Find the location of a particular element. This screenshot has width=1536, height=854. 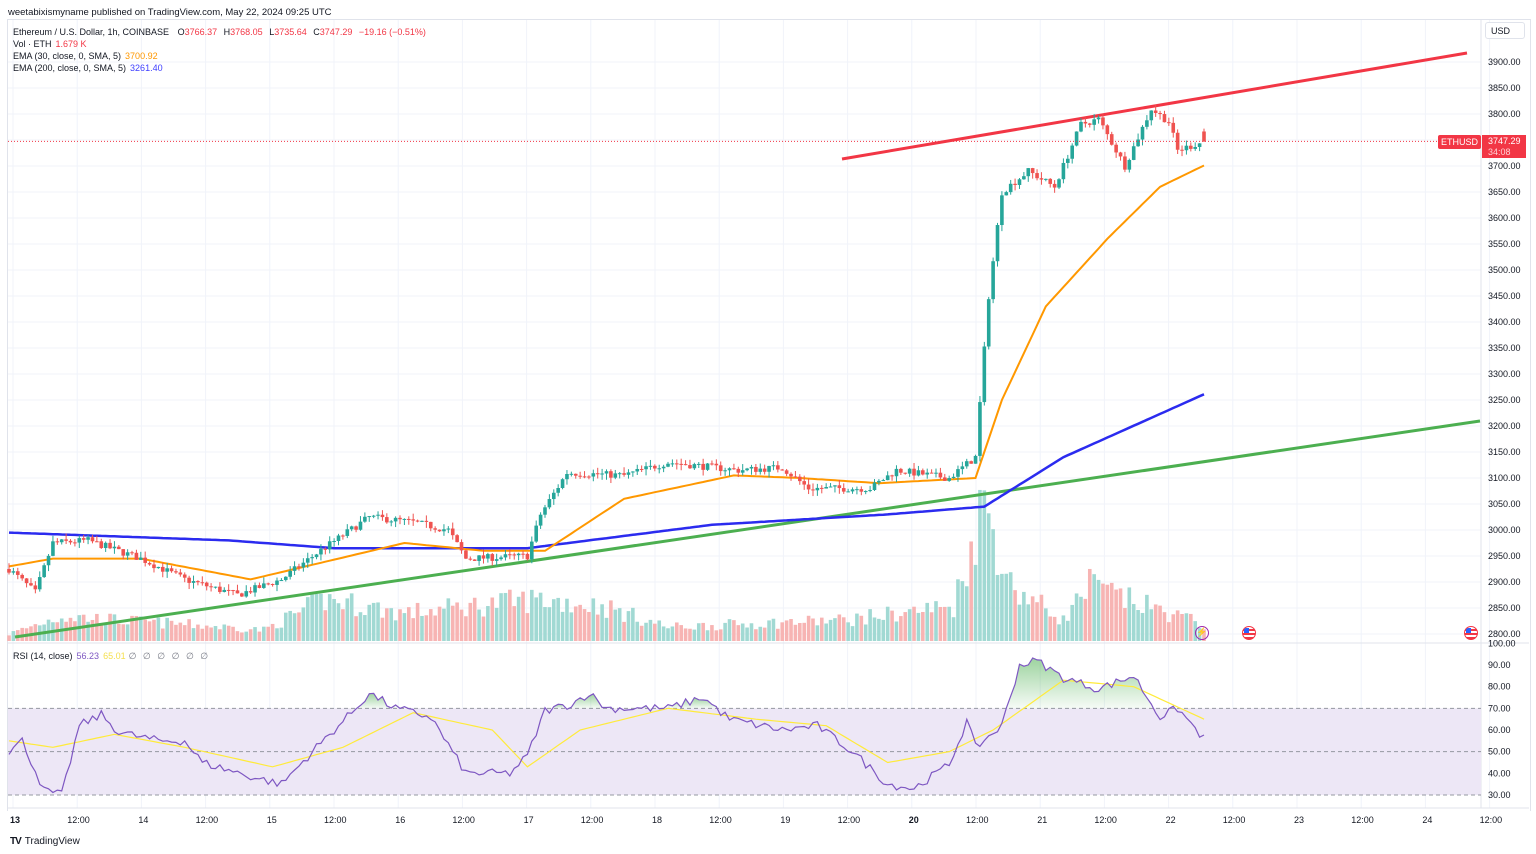

ema30-value: 3700.92 is located at coordinates (141, 56).